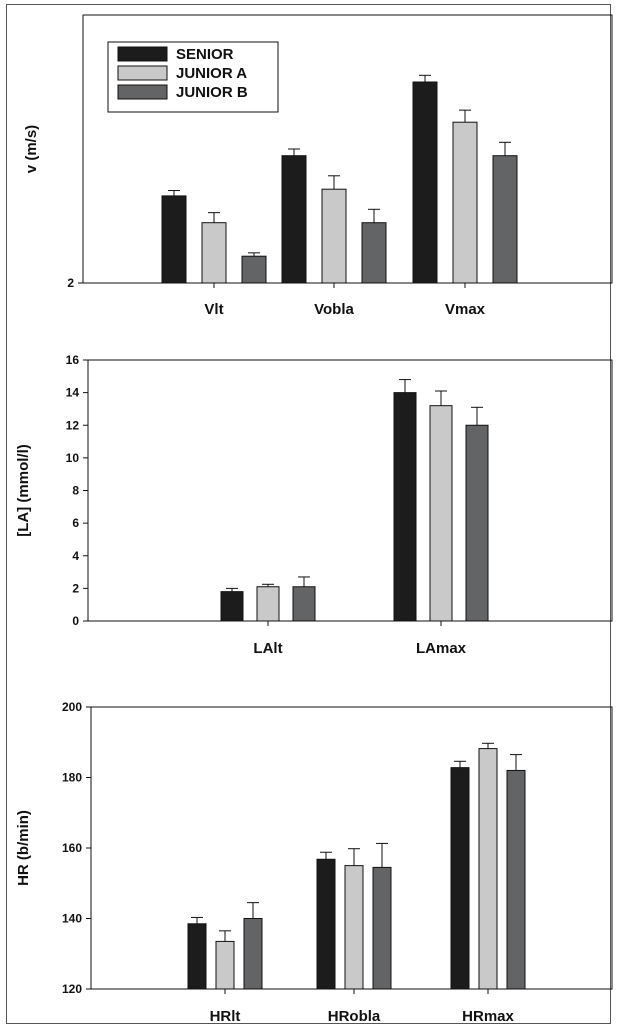  I want to click on legend-entry: JUNIOR B, so click(212, 92).